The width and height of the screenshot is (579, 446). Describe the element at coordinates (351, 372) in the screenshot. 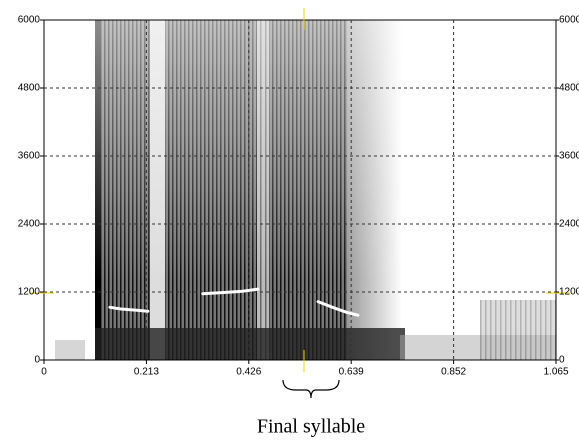

I see `x-tick-label: 0.639` at that location.